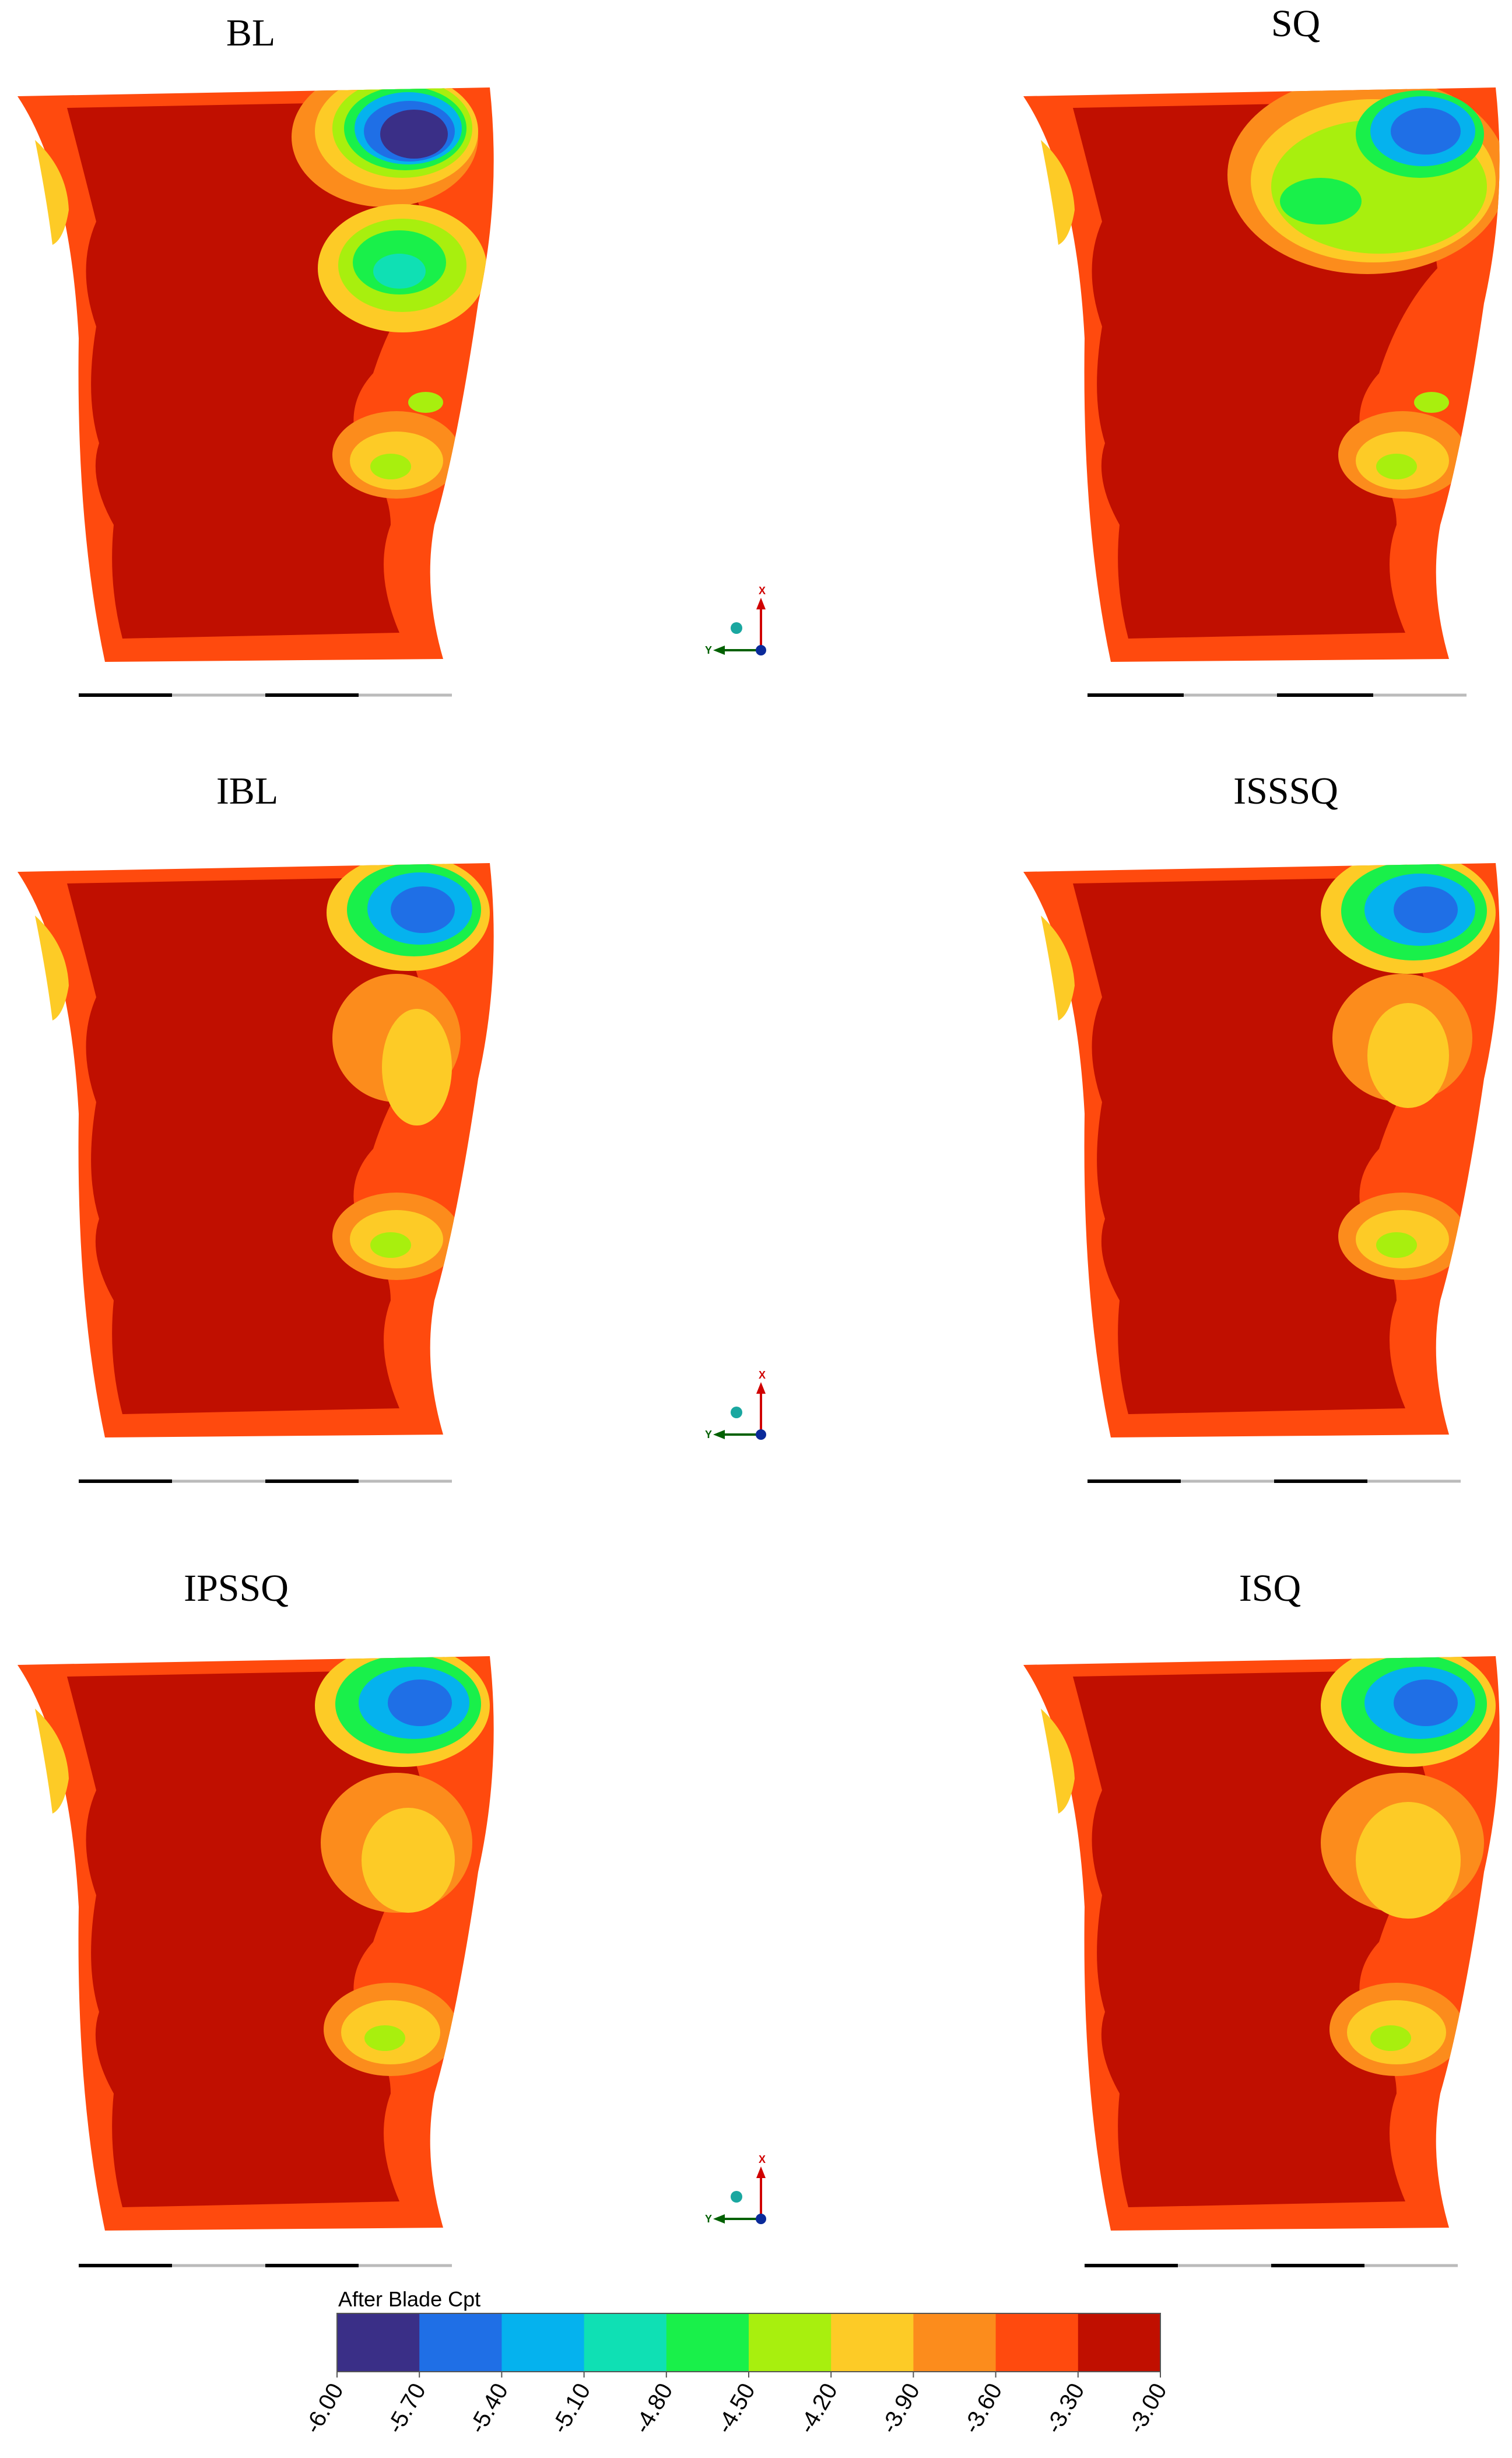  What do you see at coordinates (571, 2408) in the screenshot?
I see `colorbar-tick-label-3: -5.10` at bounding box center [571, 2408].